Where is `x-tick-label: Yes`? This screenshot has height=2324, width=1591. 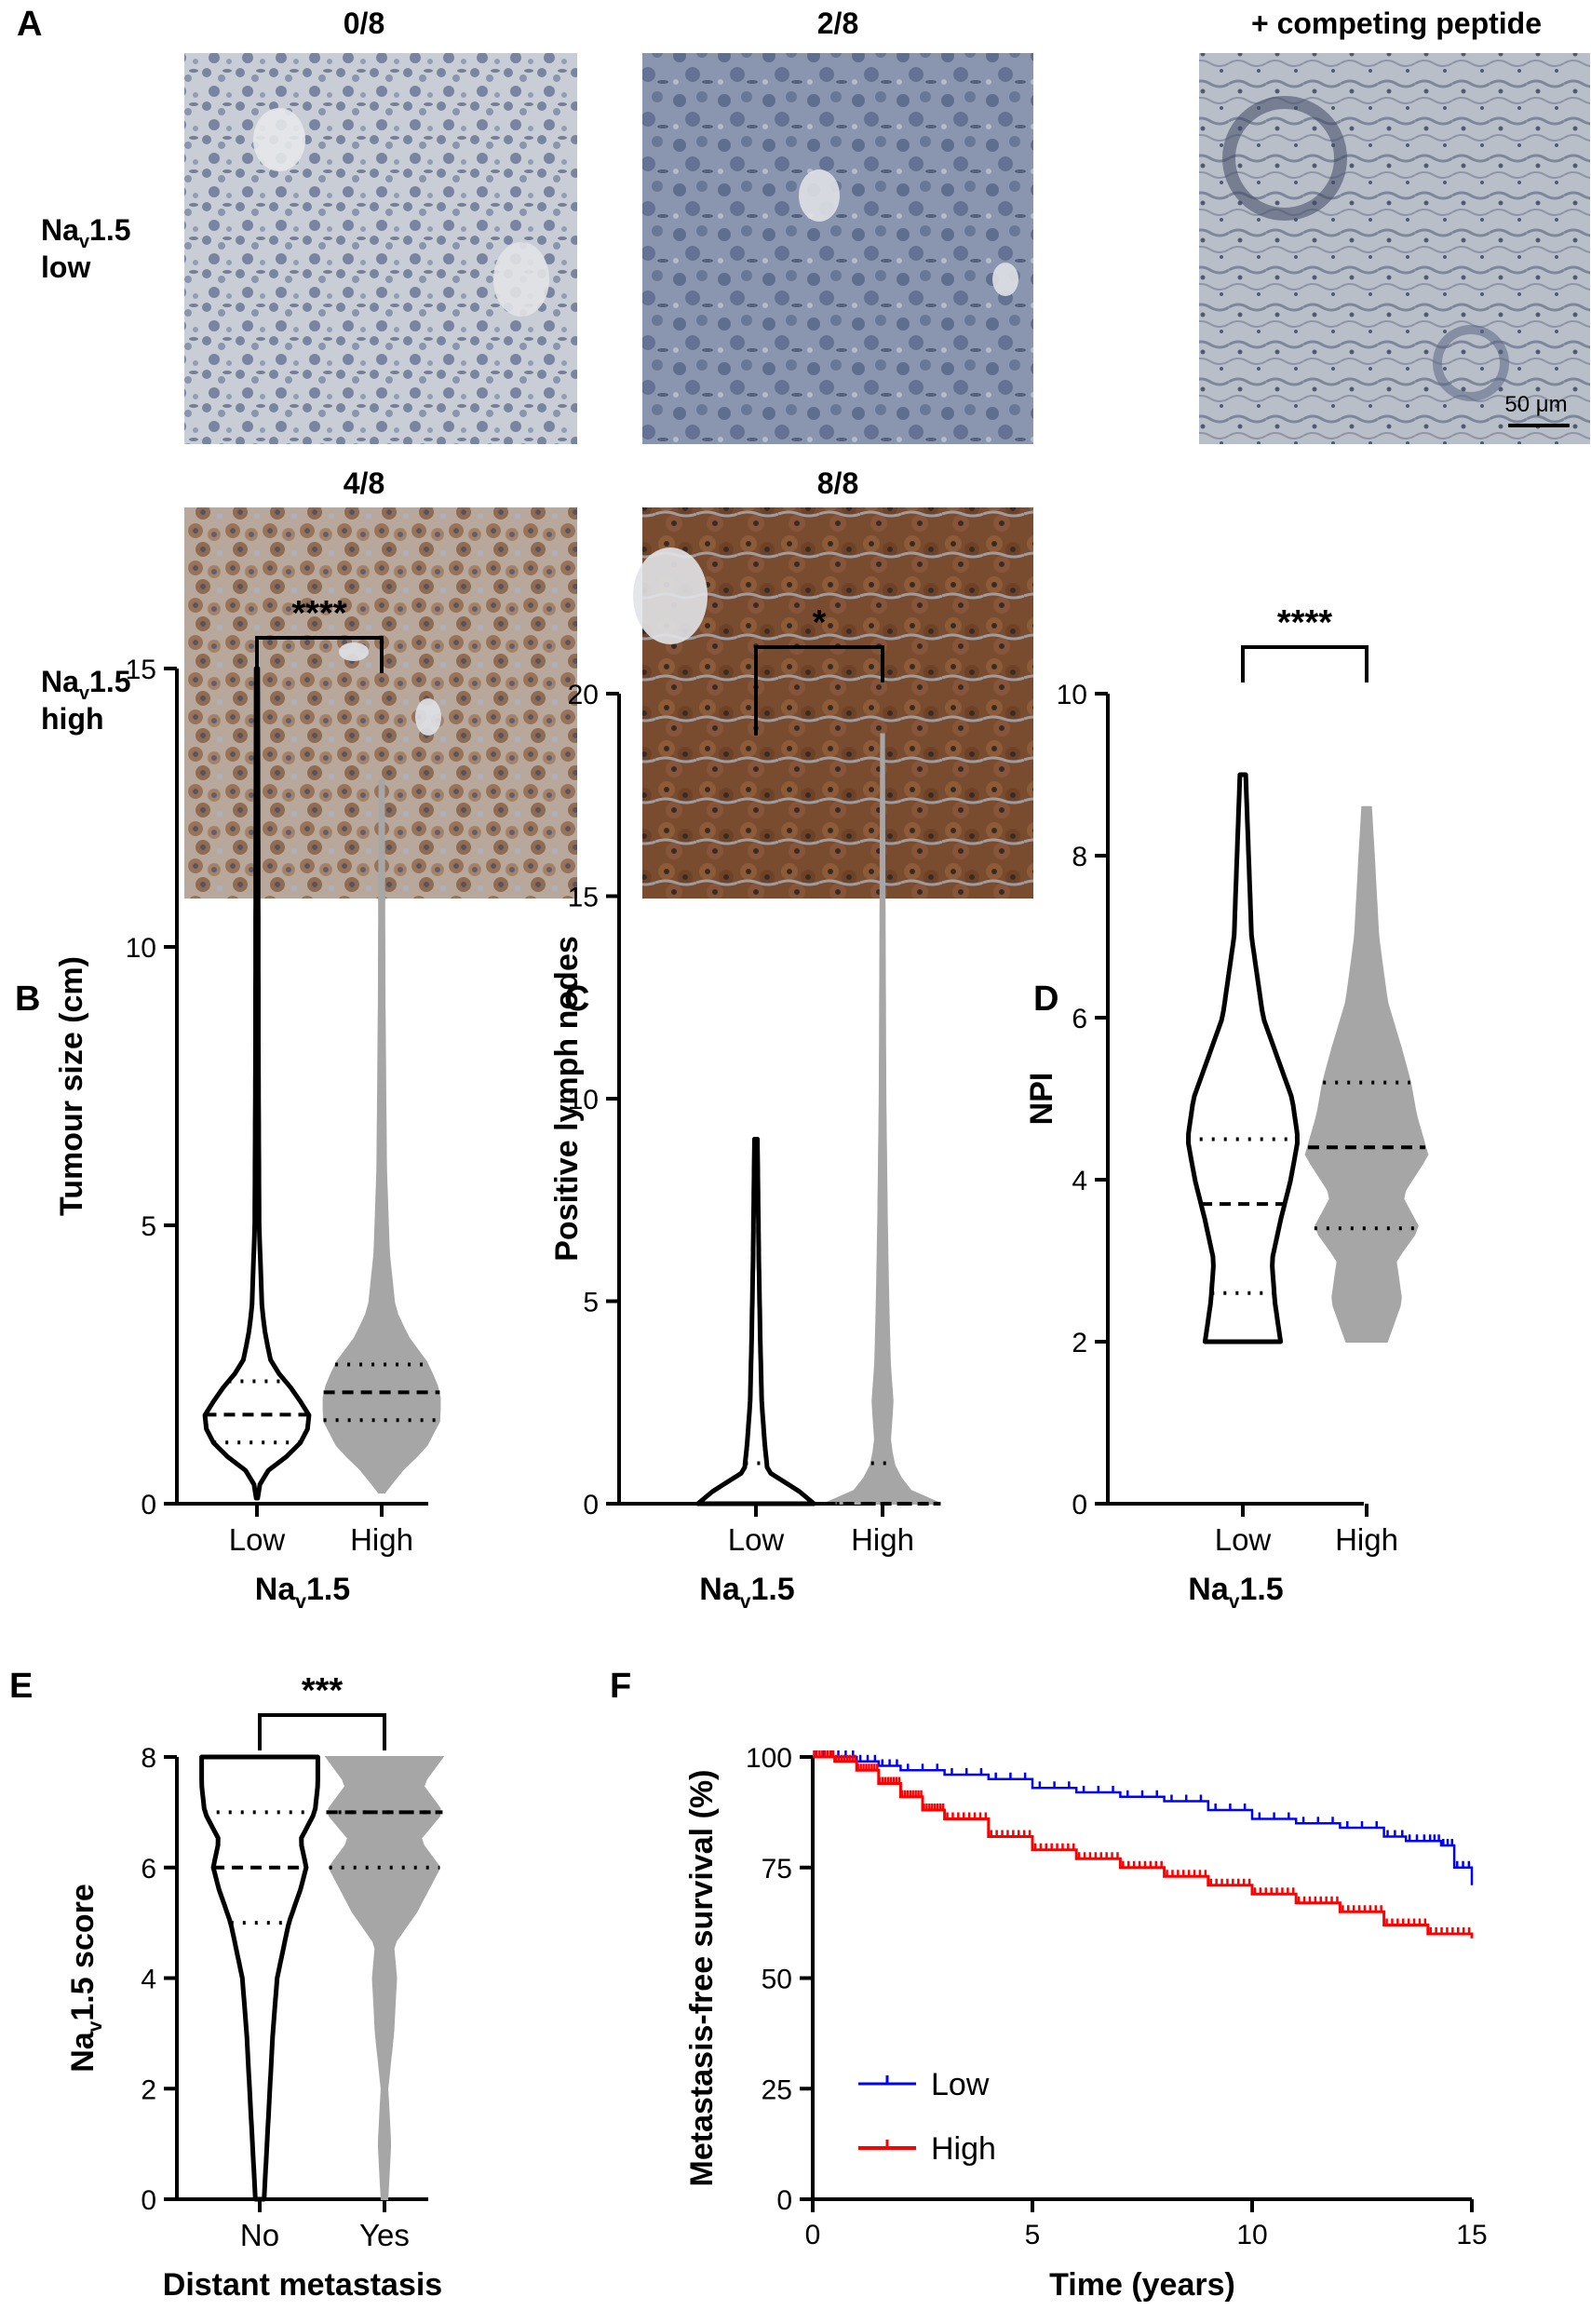
x-tick-label: Yes is located at coordinates (384, 2235).